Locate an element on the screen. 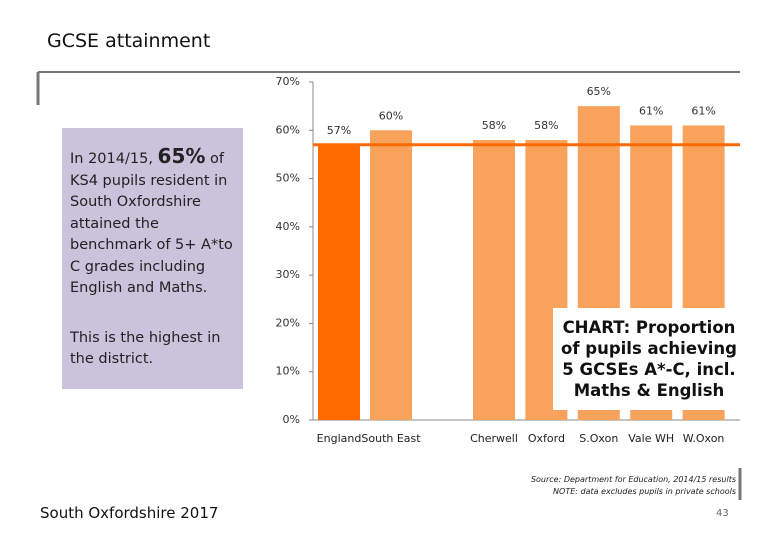 The image size is (780, 540). slide-title: GCSE attainment is located at coordinates (129, 41).